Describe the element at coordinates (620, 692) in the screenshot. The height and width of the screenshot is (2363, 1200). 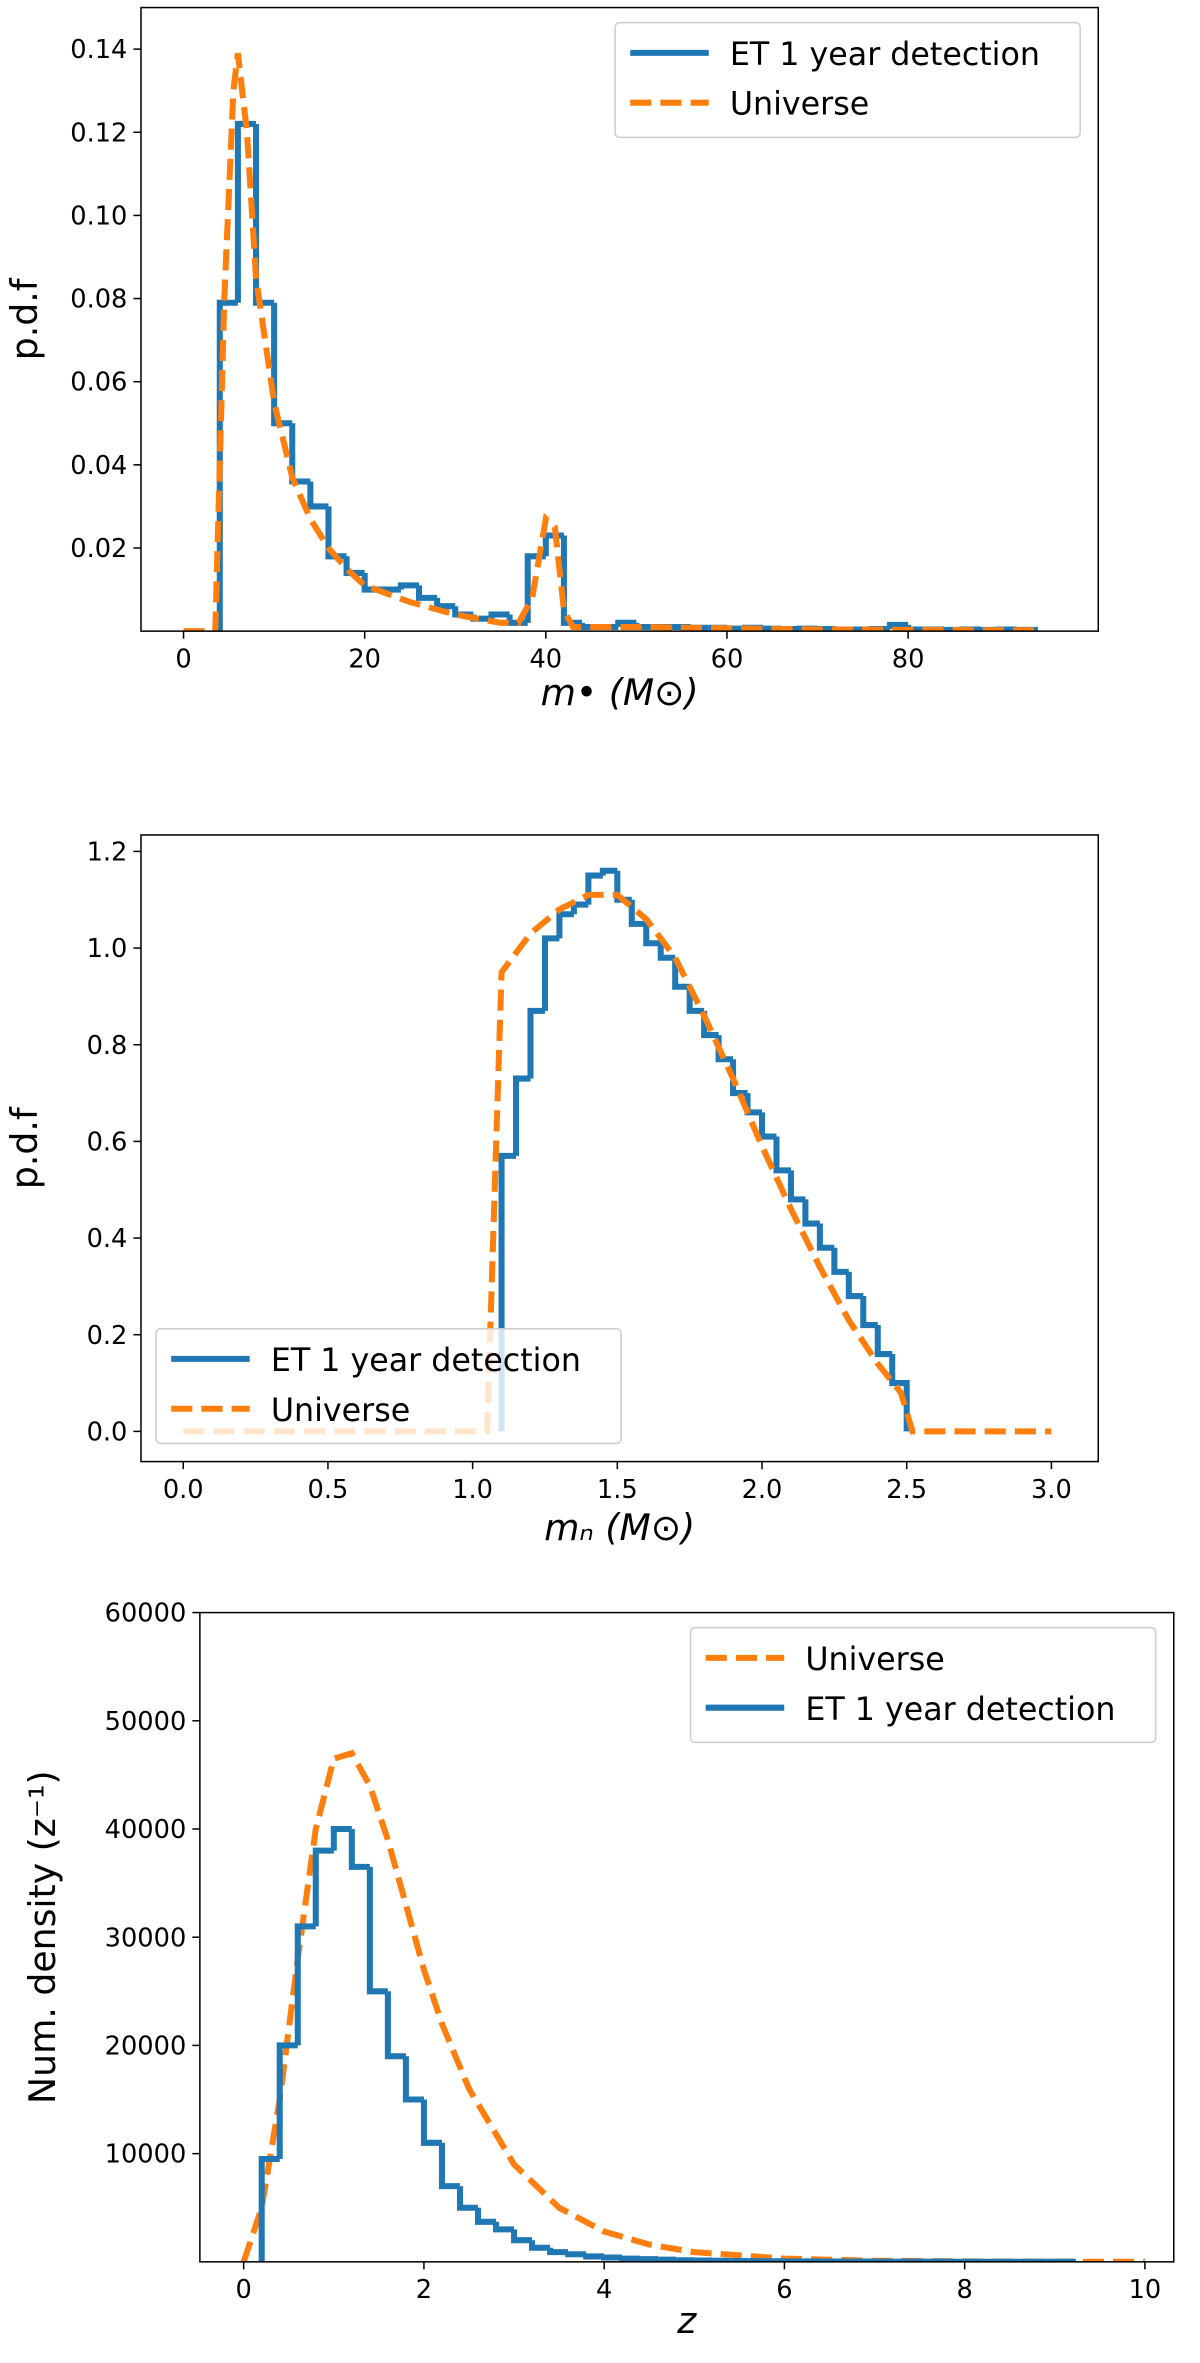
I see `x-axis-label: m• (M⊙)` at that location.